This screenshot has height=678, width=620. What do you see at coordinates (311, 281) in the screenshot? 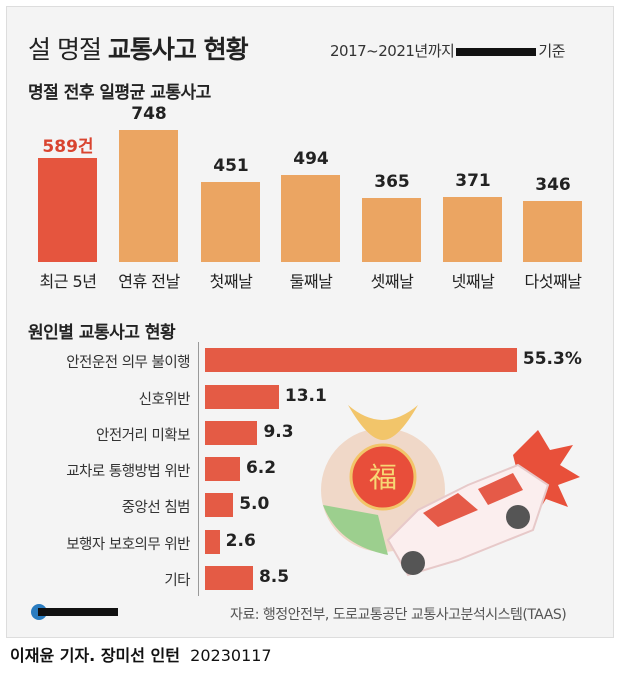
I see `category-label: 둘째날` at bounding box center [311, 281].